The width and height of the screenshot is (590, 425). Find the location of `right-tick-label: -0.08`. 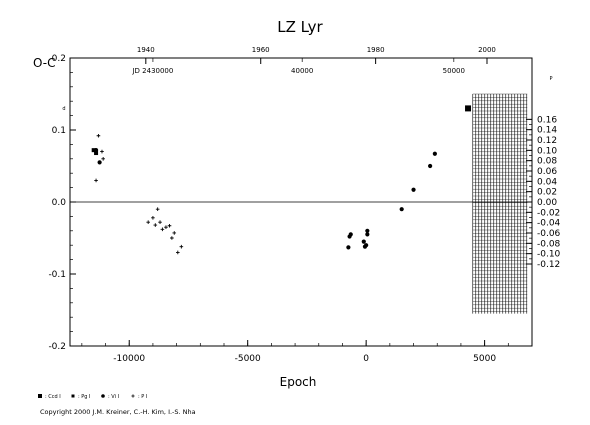

right-tick-label: -0.08 is located at coordinates (549, 244).